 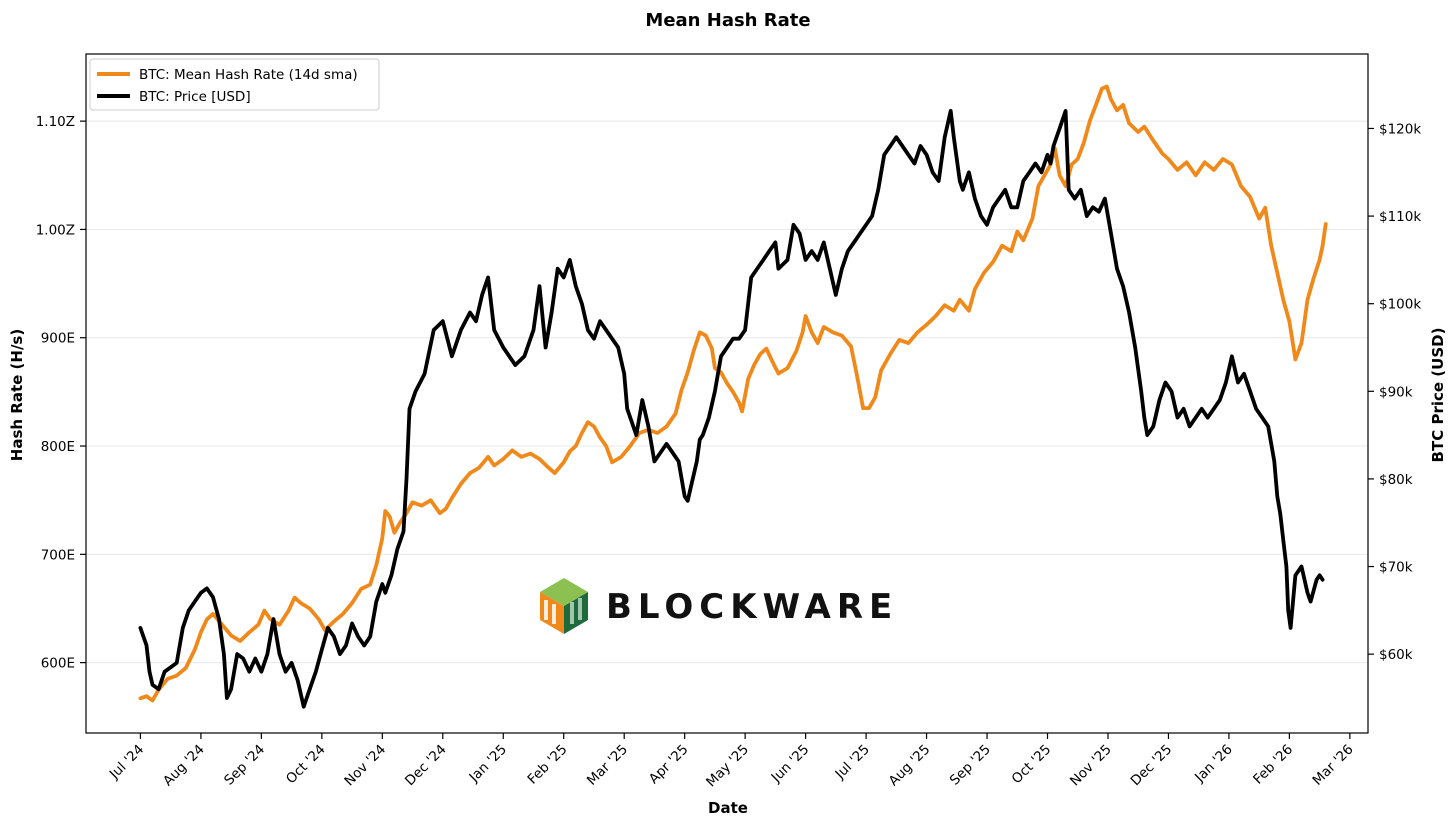 I want to click on left-y-axis-label: Hash Rate (H/s), so click(x=17, y=395).